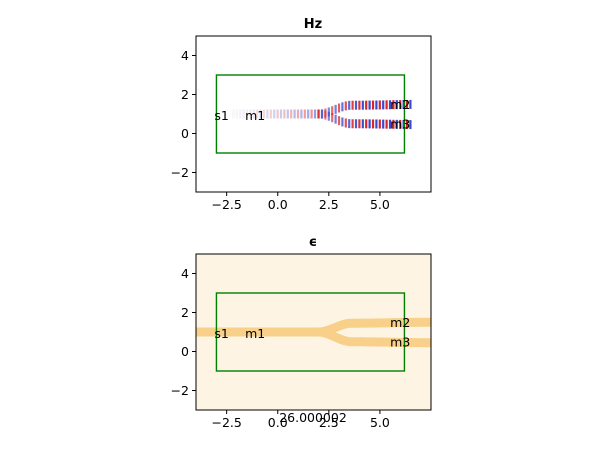 The width and height of the screenshot is (600, 450). What do you see at coordinates (180, 390) in the screenshot?
I see `y-tick-label: −2` at bounding box center [180, 390].